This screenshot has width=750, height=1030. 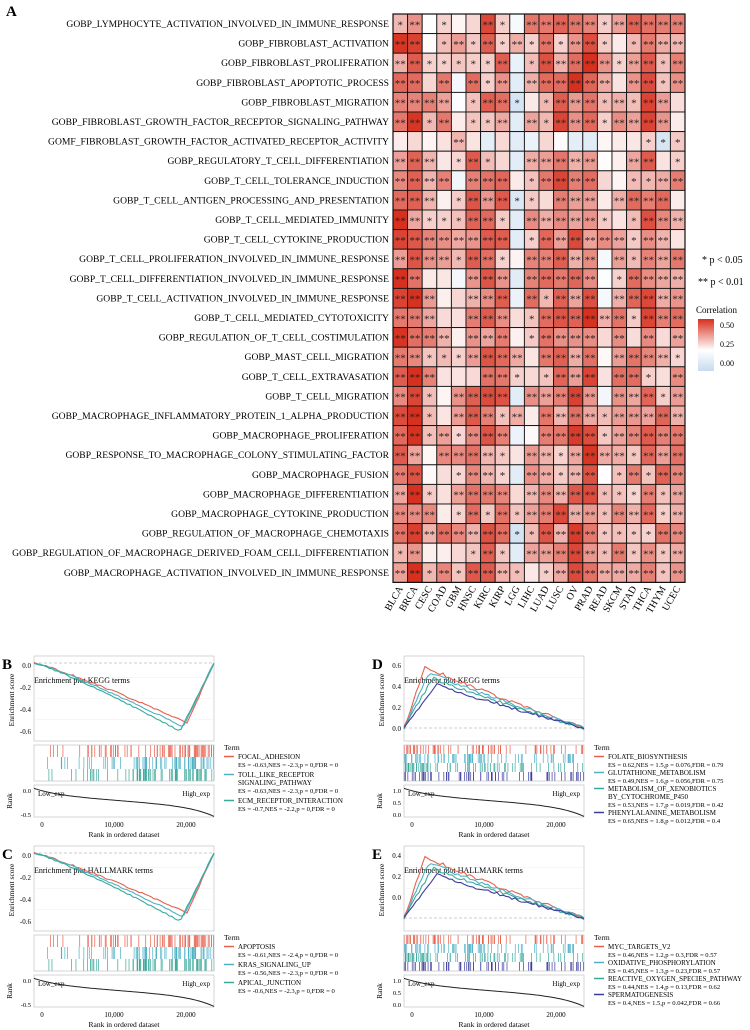 What do you see at coordinates (639, 947) in the screenshot?
I see `legend-term-name: MYC_TARGETS_V2` at bounding box center [639, 947].